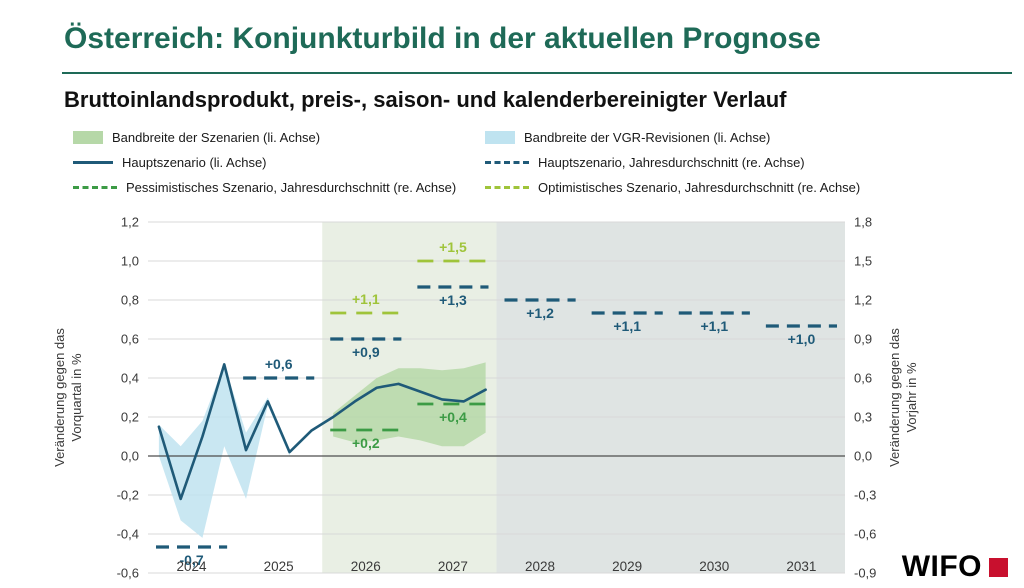 This screenshot has width=1024, height=588. What do you see at coordinates (540, 313) in the screenshot?
I see `annual-label-hauptszenario-2028: +1,2` at bounding box center [540, 313].